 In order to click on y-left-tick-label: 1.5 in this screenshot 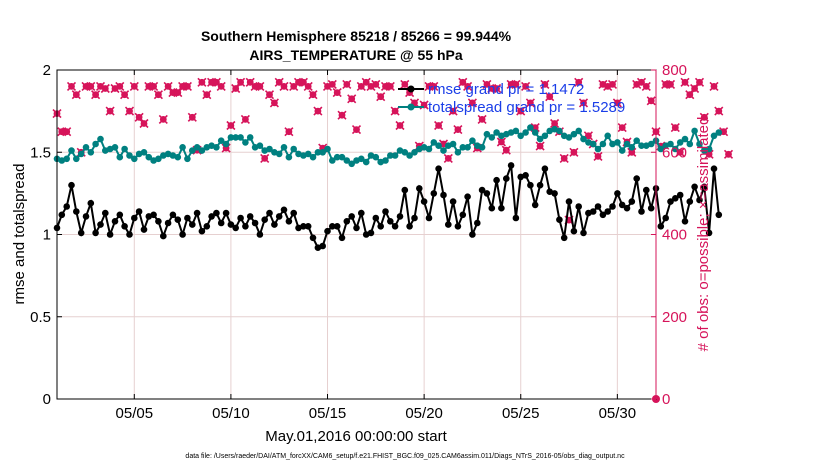, I will do `click(40, 152)`.